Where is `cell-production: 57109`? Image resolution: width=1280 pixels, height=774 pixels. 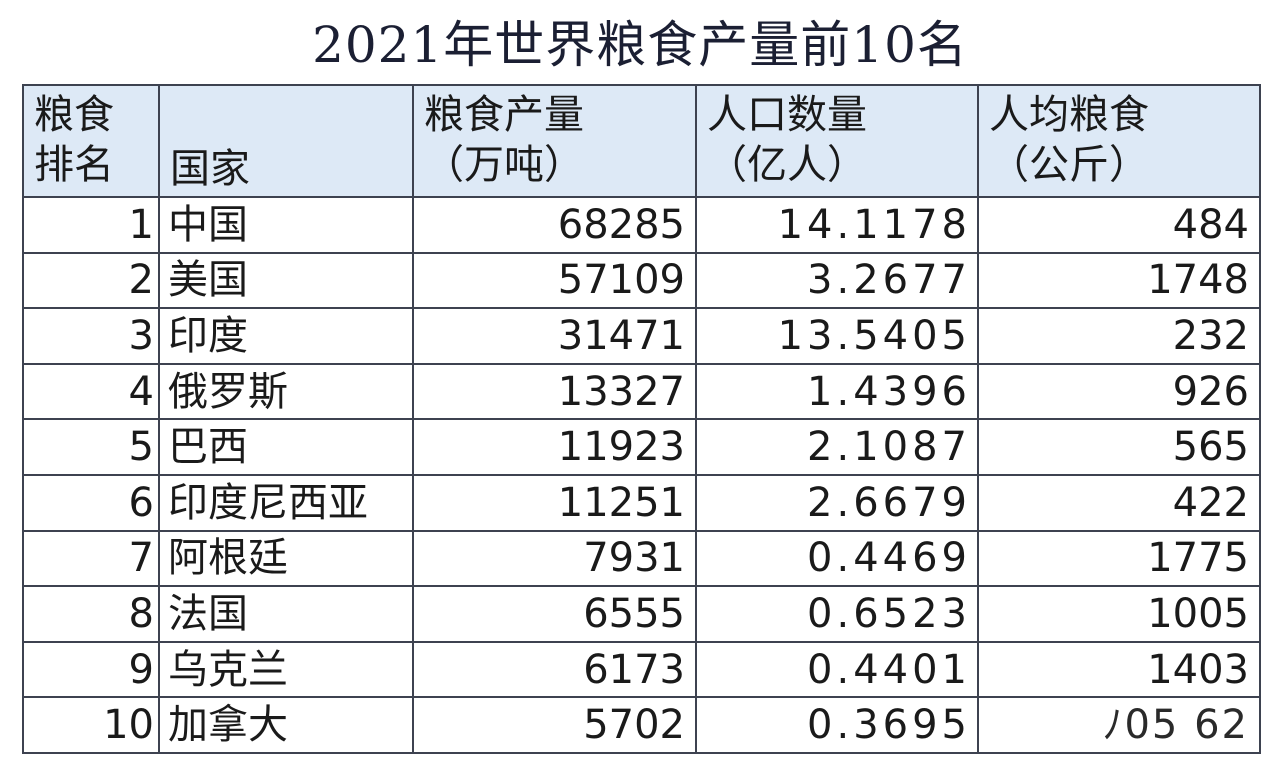 cell-production: 57109 is located at coordinates (554, 280).